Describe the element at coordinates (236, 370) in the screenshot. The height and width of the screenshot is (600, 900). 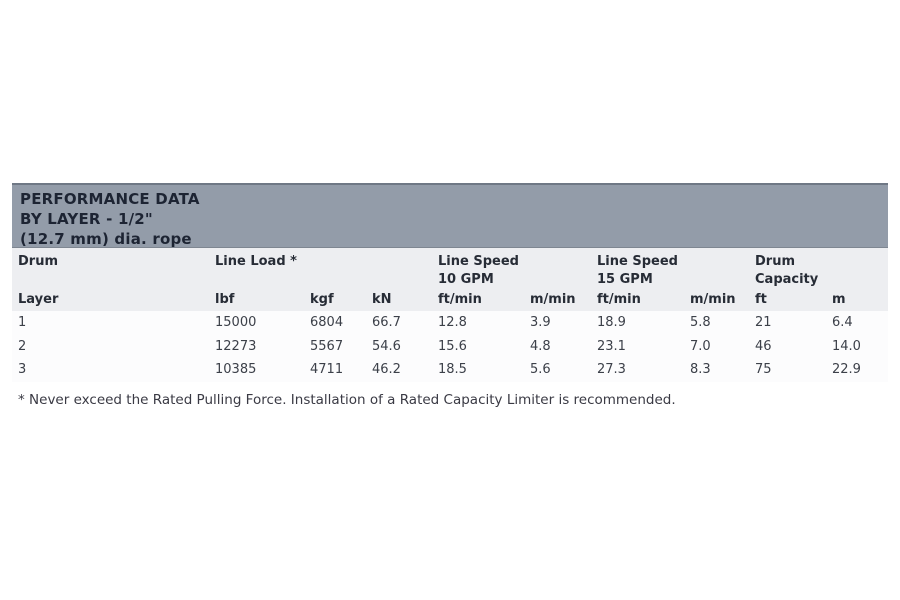
I see `cell-lbf: 10385` at that location.